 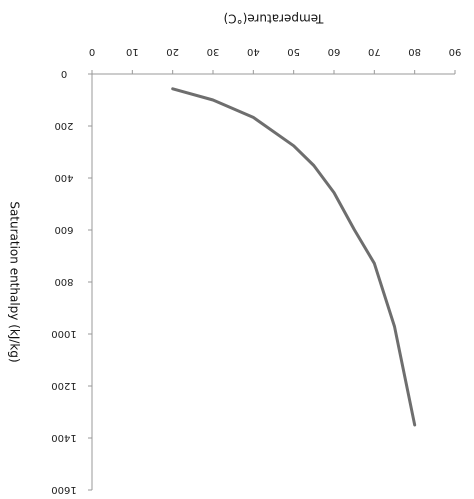 What do you see at coordinates (275, 60) in the screenshot?
I see `x-ticks: 0 10 20 30 40 50 60 70 80 90` at bounding box center [275, 60].